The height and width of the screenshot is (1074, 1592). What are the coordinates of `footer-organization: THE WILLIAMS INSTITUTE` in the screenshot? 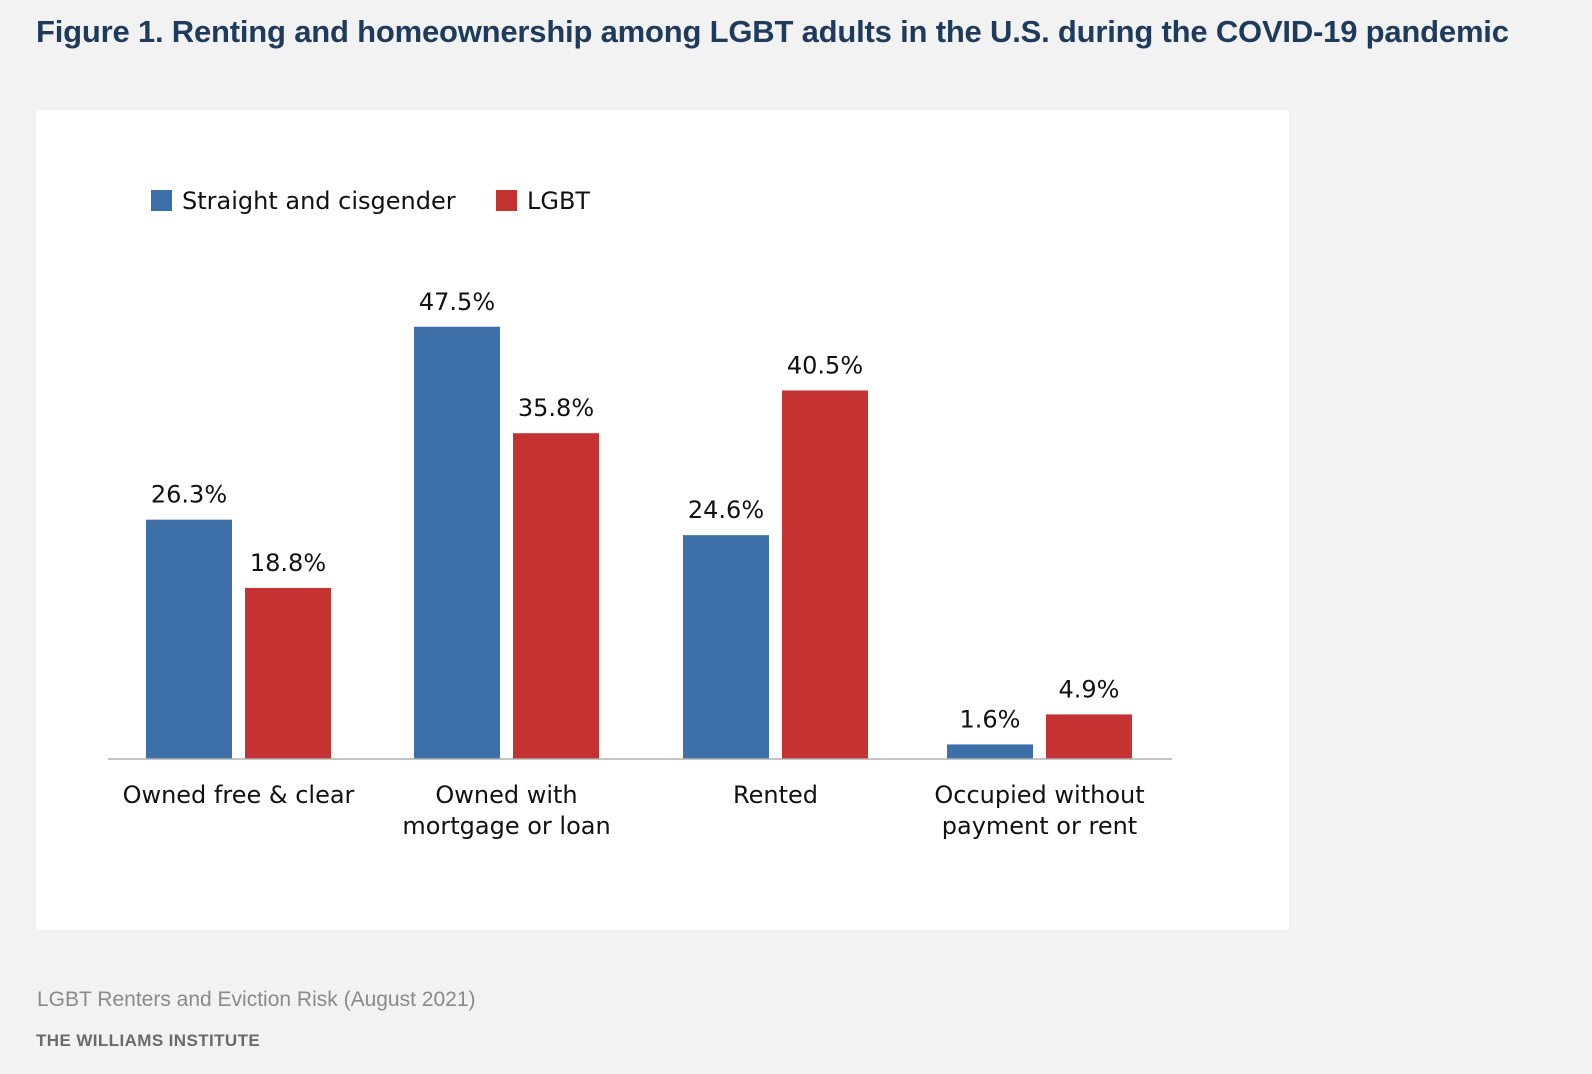 It's located at (148, 1040).